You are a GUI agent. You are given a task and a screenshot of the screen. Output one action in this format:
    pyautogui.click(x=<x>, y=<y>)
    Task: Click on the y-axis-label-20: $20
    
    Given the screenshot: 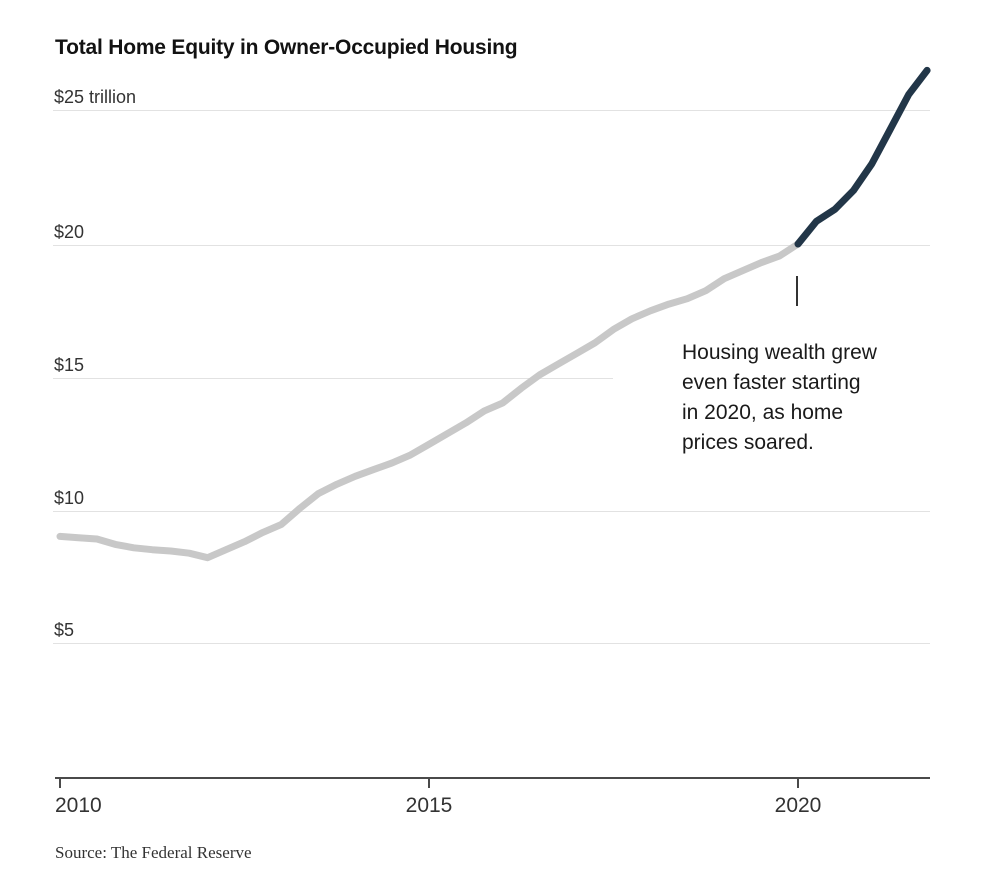 What is the action you would take?
    pyautogui.click(x=69, y=232)
    